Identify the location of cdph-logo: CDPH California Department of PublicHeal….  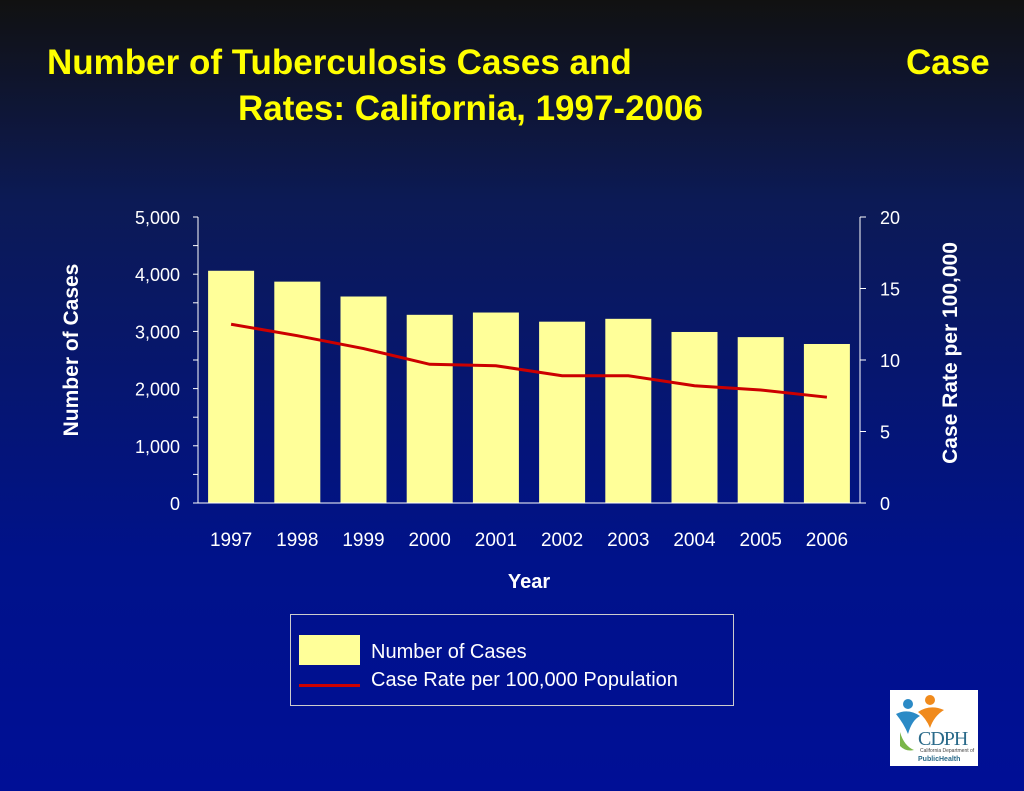
(934, 728).